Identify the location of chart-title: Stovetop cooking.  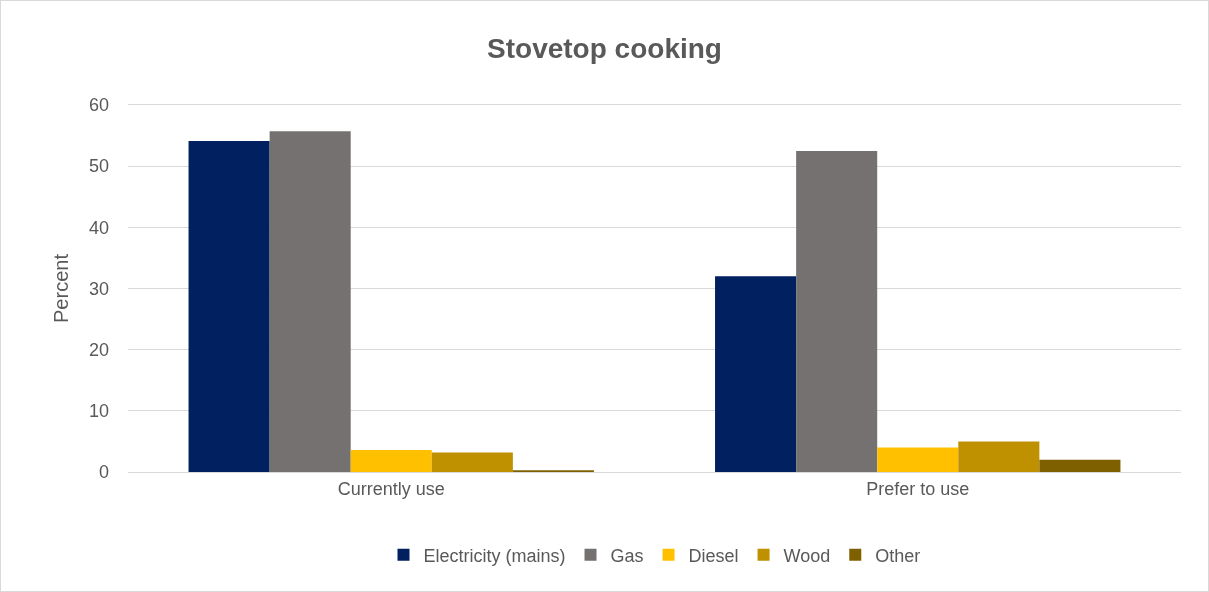
(604, 48).